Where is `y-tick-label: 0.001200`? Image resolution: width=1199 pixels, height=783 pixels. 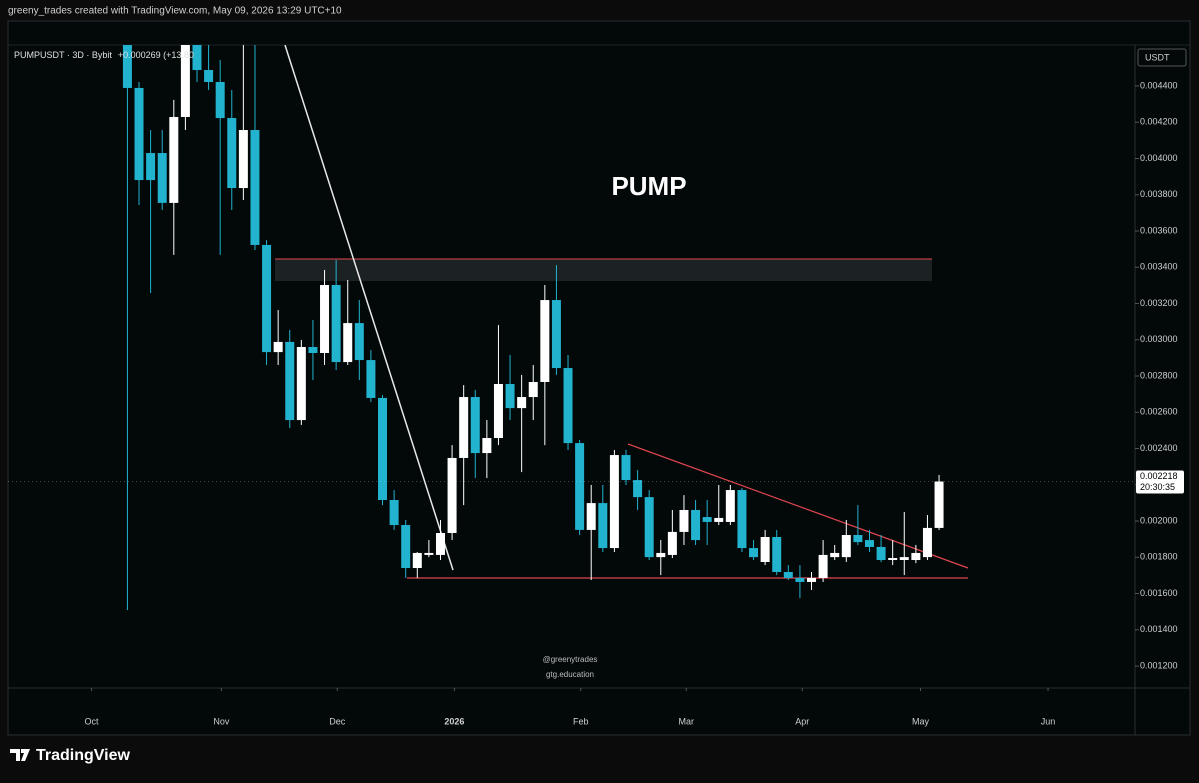
y-tick-label: 0.001200 is located at coordinates (1159, 665).